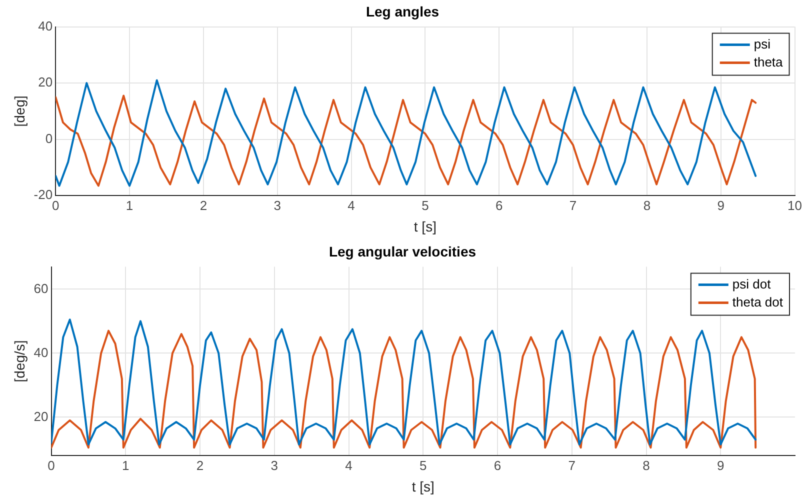 The height and width of the screenshot is (500, 805). Describe the element at coordinates (41, 288) in the screenshot. I see `y-tick-label: 60` at that location.